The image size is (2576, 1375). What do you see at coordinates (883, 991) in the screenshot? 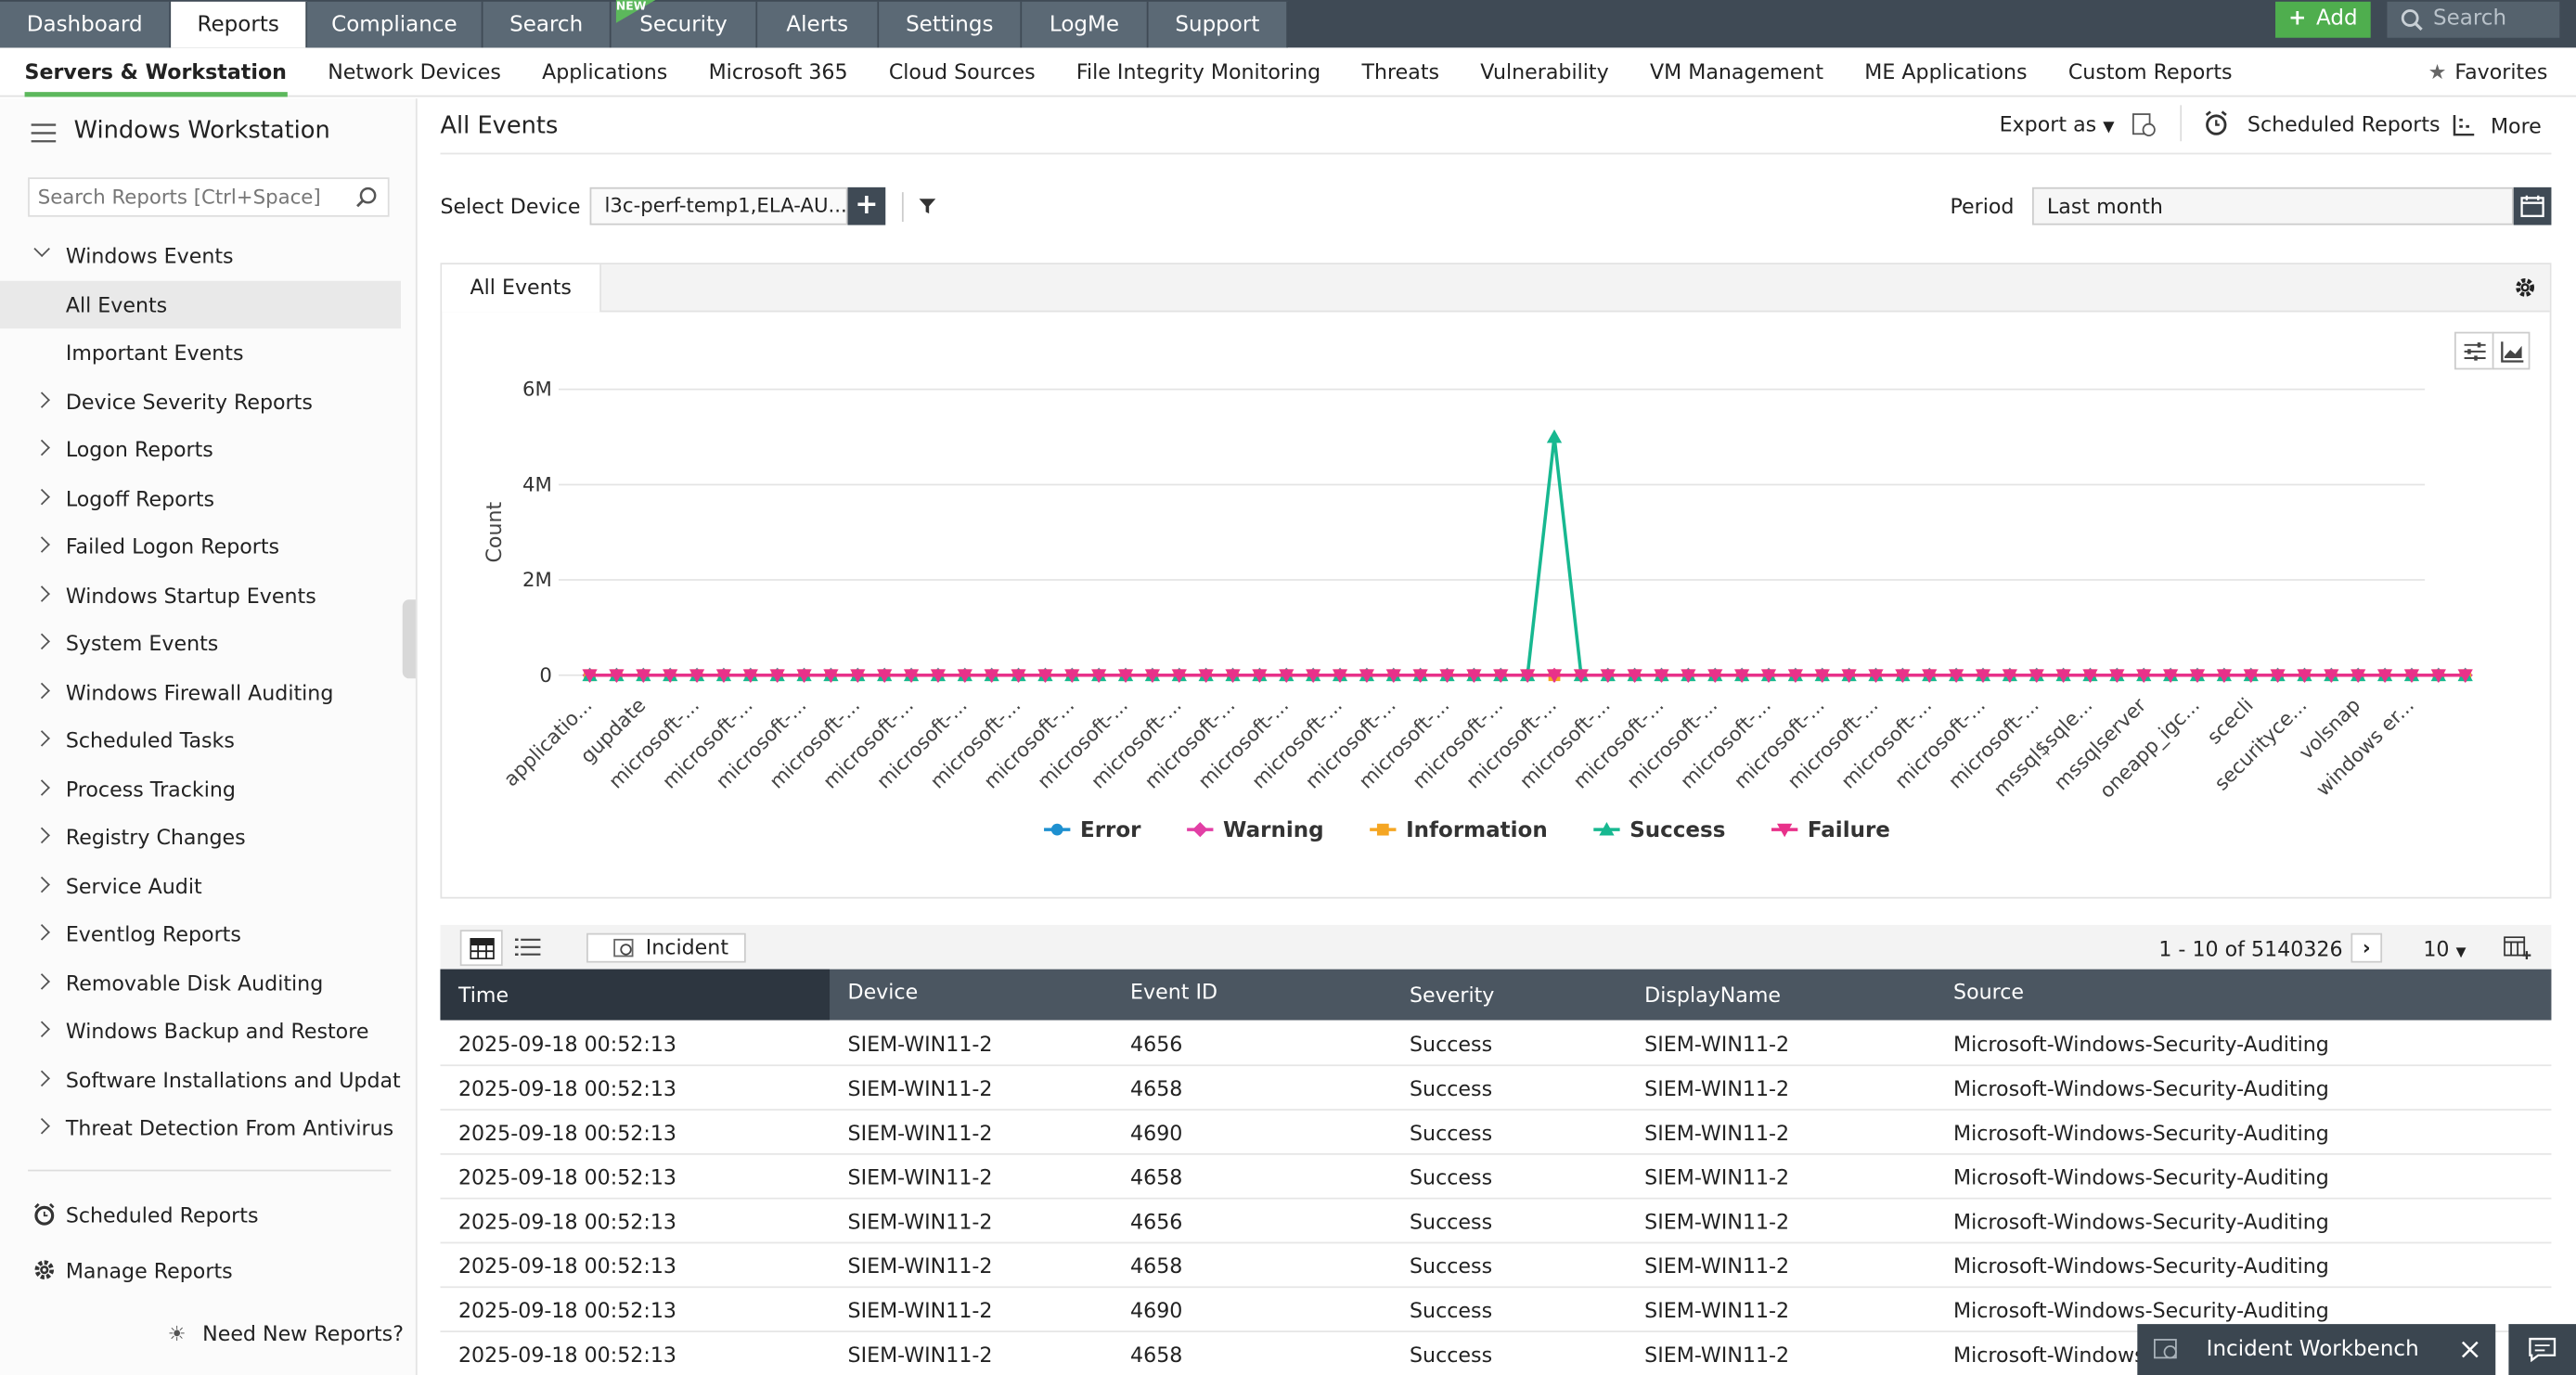
I see `column-header: Device` at bounding box center [883, 991].